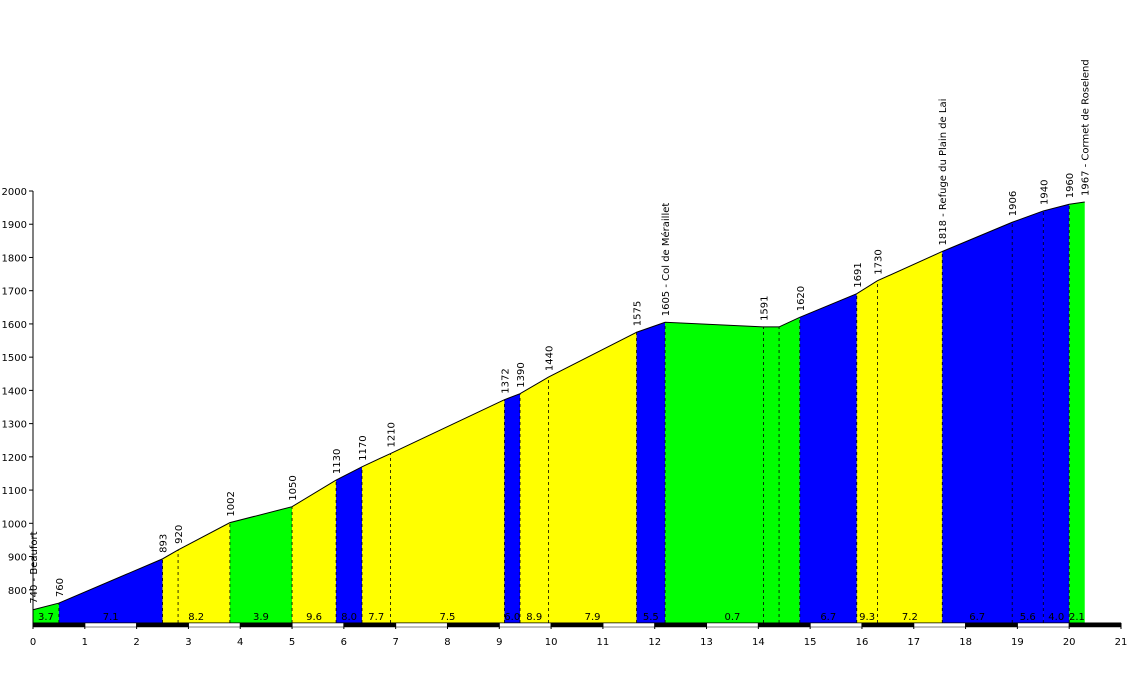 The width and height of the screenshot is (1137, 673). I want to click on x-tick-label: 9, so click(499, 642).